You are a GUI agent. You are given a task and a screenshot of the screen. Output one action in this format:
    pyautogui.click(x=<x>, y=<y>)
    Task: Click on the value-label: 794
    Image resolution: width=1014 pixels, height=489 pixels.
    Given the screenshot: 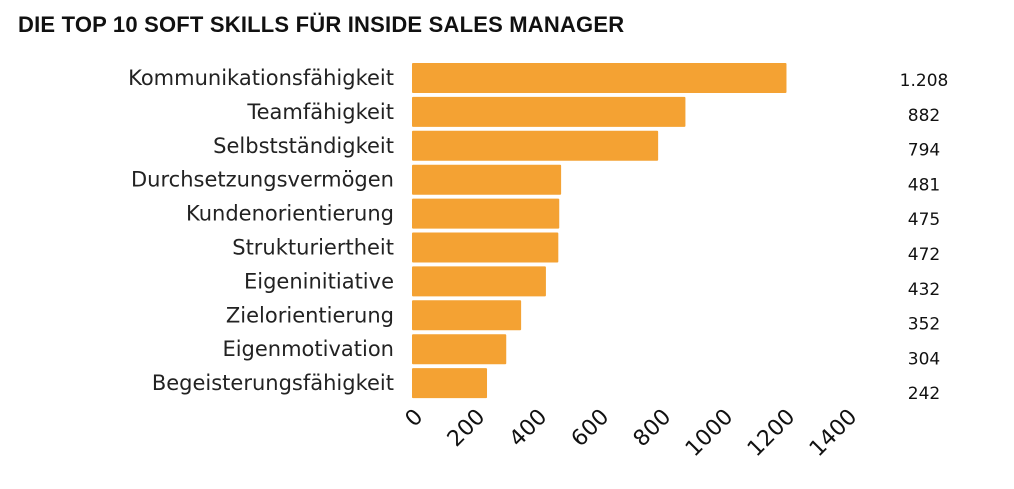 What is the action you would take?
    pyautogui.click(x=924, y=151)
    